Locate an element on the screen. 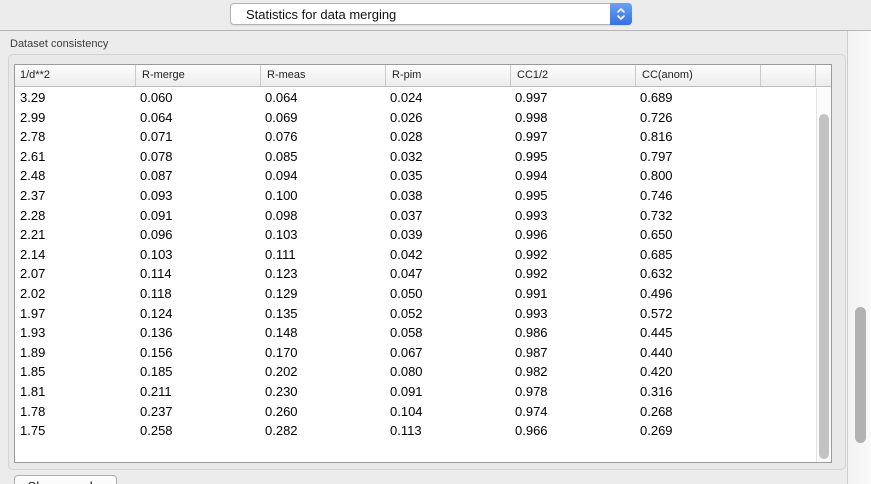 The image size is (871, 484). table-cell: 1.78 is located at coordinates (33, 411).